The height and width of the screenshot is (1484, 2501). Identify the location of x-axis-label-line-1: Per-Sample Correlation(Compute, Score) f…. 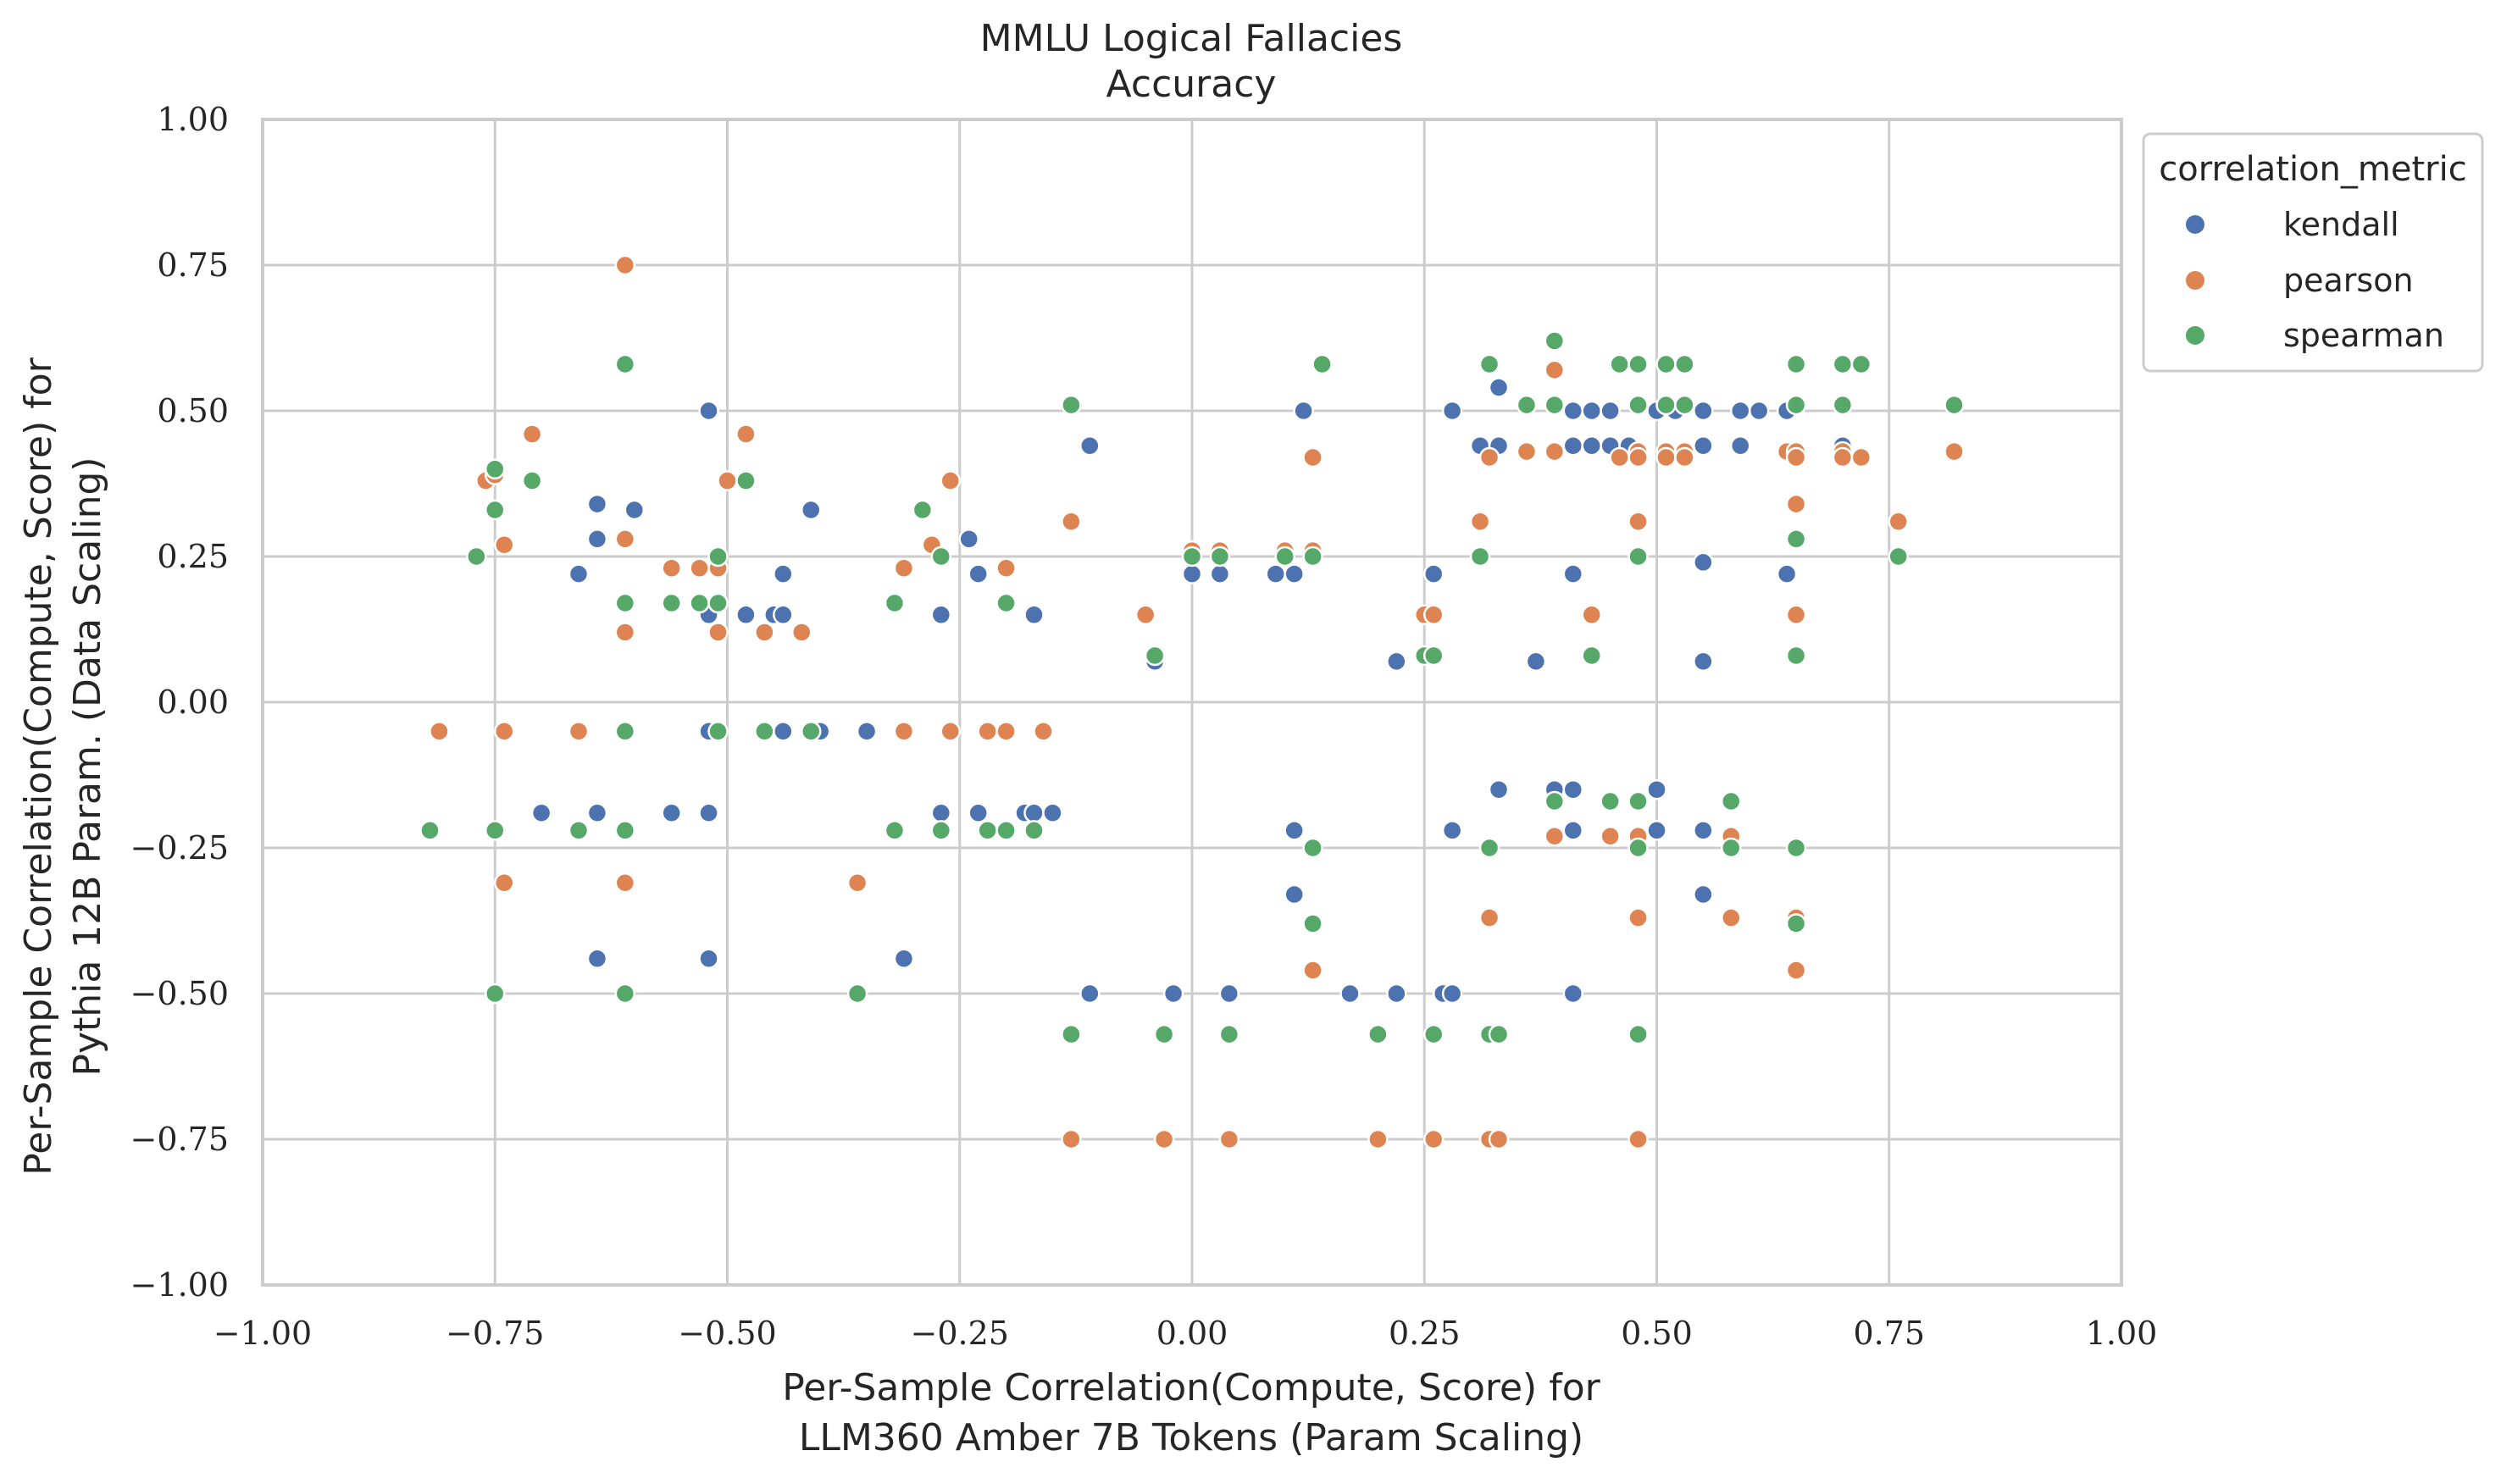
(1191, 1387).